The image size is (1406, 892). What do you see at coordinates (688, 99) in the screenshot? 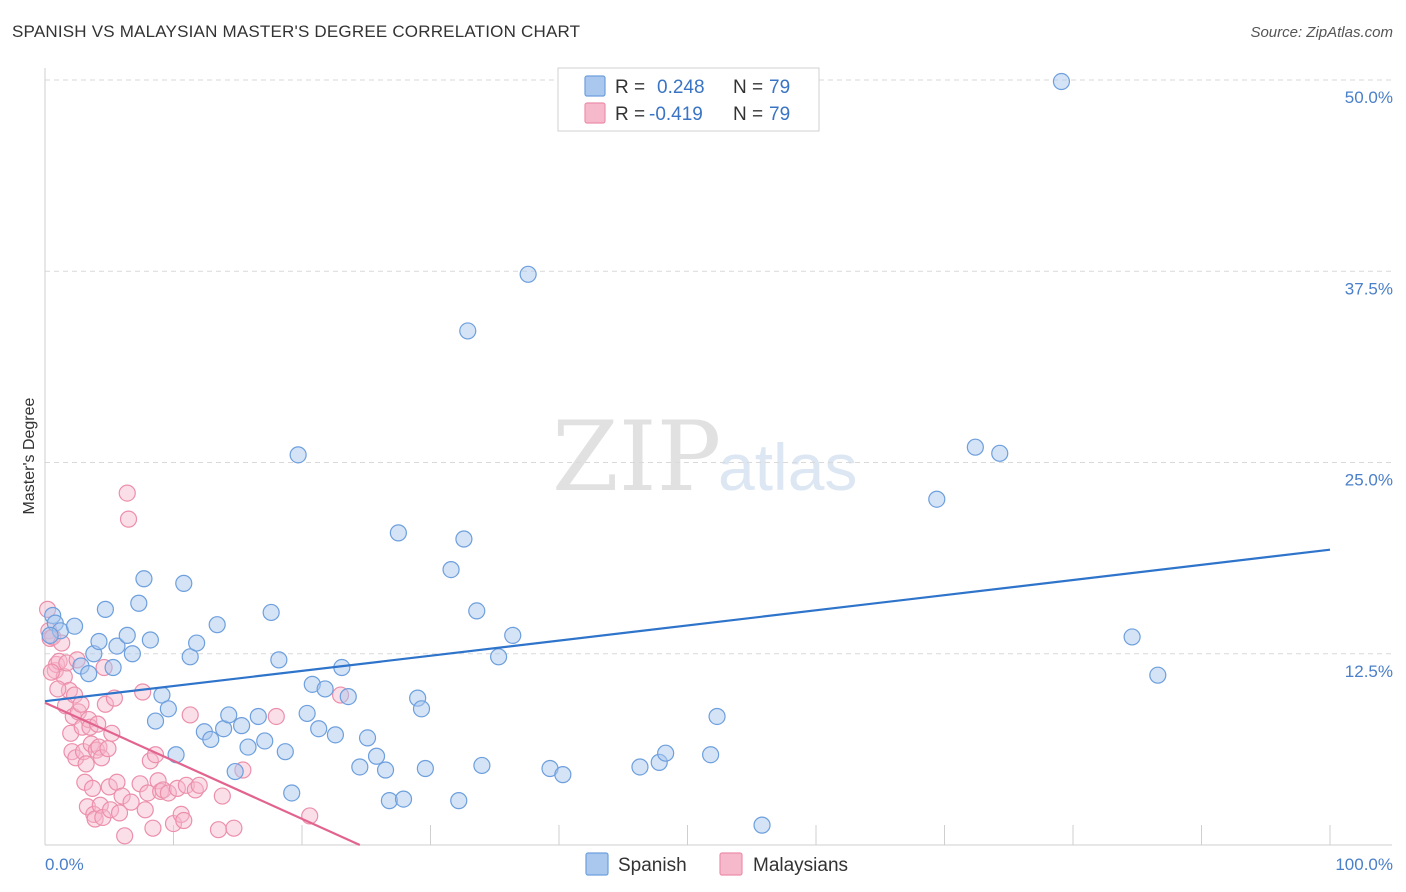
I see `correlation-legend: R = 0.248 N = 79 R = -0.419 N = 79` at bounding box center [688, 99].